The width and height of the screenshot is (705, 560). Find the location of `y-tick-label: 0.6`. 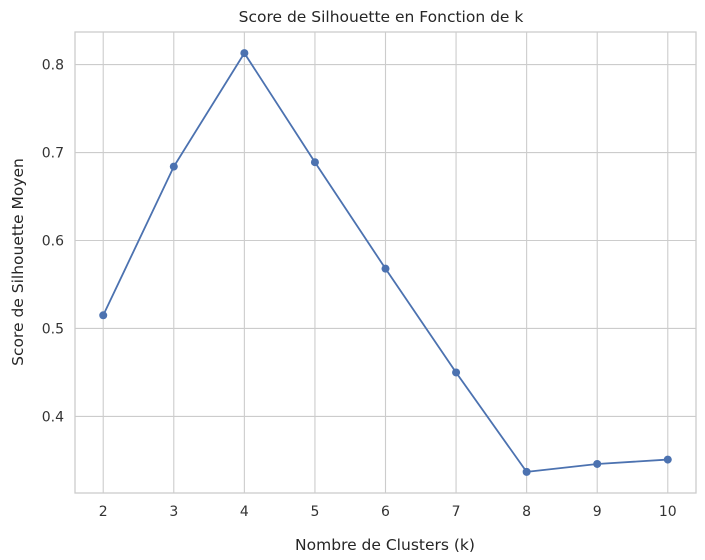

y-tick-label: 0.6 is located at coordinates (53, 242).